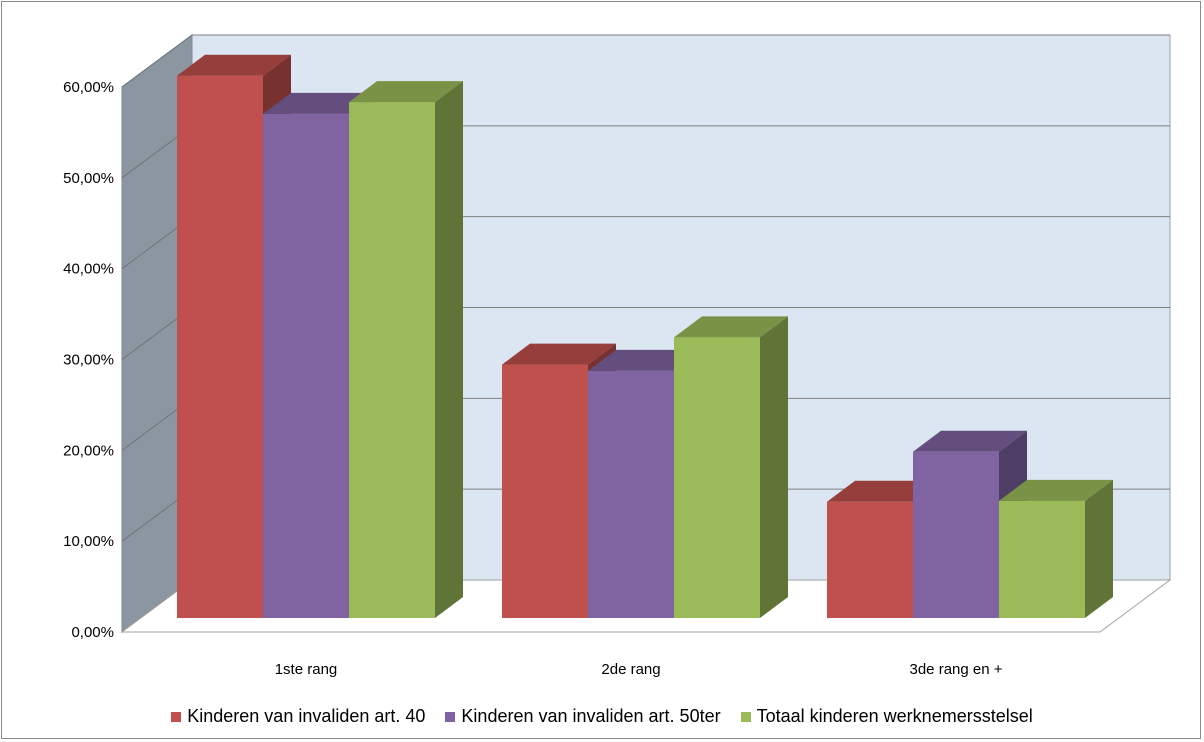 This screenshot has height=742, width=1204. I want to click on legend-label: Kinderen van invaliden art. 50ter, so click(591, 716).